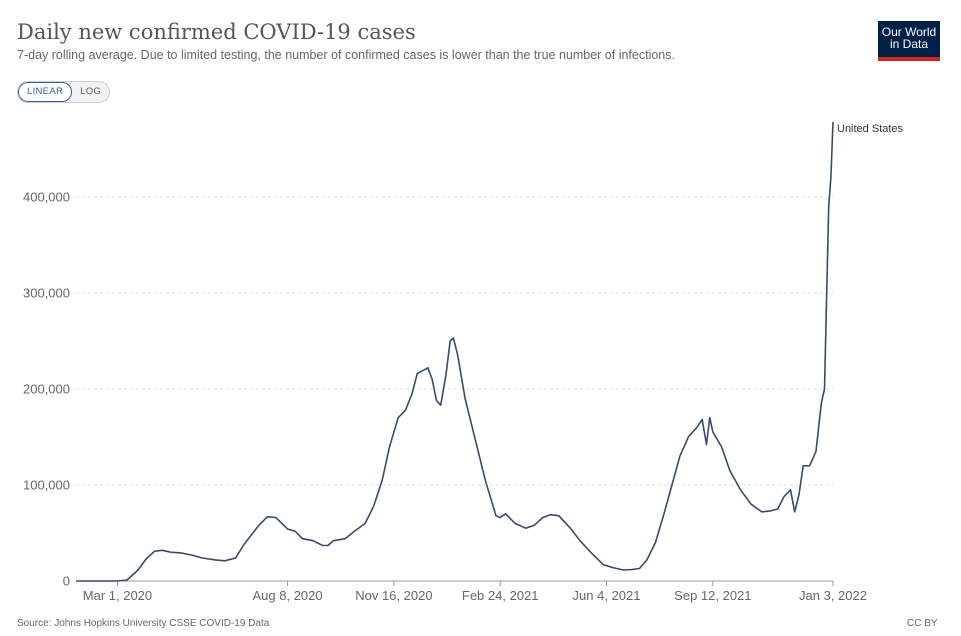 The width and height of the screenshot is (961, 636). Describe the element at coordinates (288, 595) in the screenshot. I see `x-tick-label: Aug 8, 2020` at that location.